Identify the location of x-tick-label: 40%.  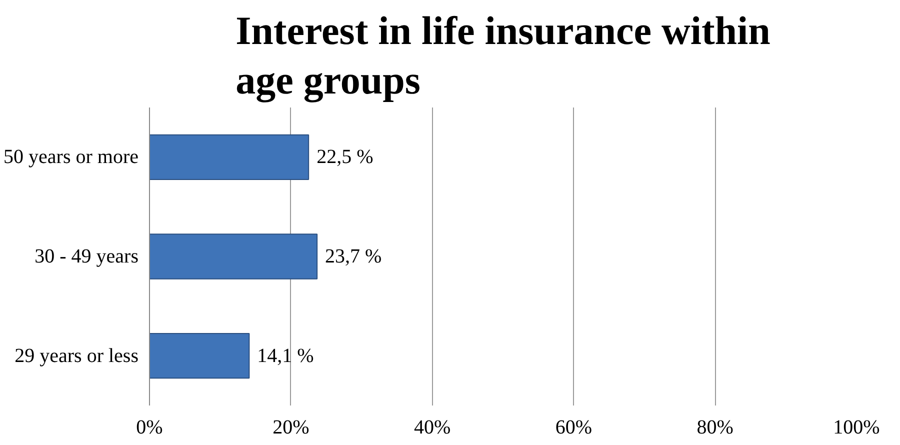
(432, 427).